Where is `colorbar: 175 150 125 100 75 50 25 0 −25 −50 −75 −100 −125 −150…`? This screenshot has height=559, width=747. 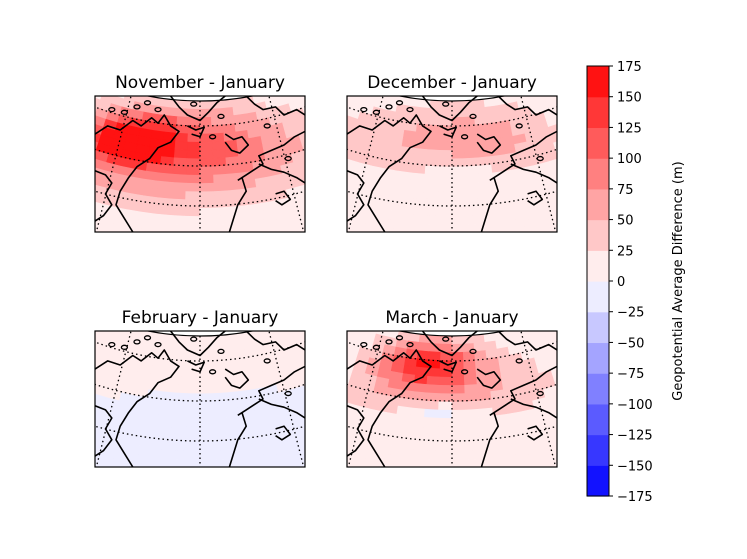
colorbar: 175 150 125 100 75 50 25 0 −25 −50 −75 −100 −125 −150… is located at coordinates (636, 282).